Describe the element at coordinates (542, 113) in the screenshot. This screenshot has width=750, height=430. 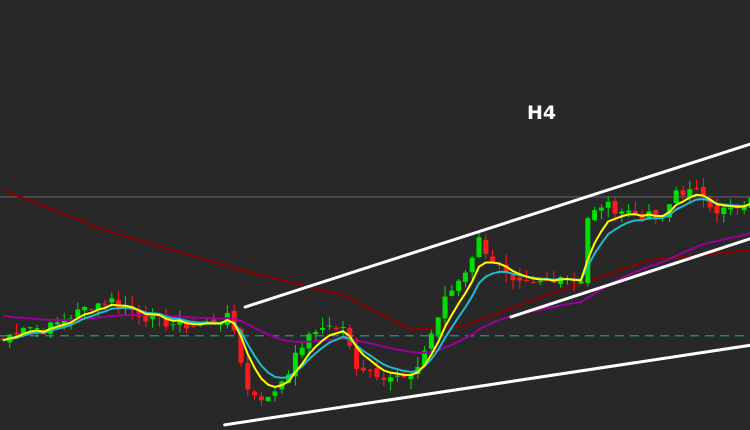
I see `timeframe-label: H4` at that location.